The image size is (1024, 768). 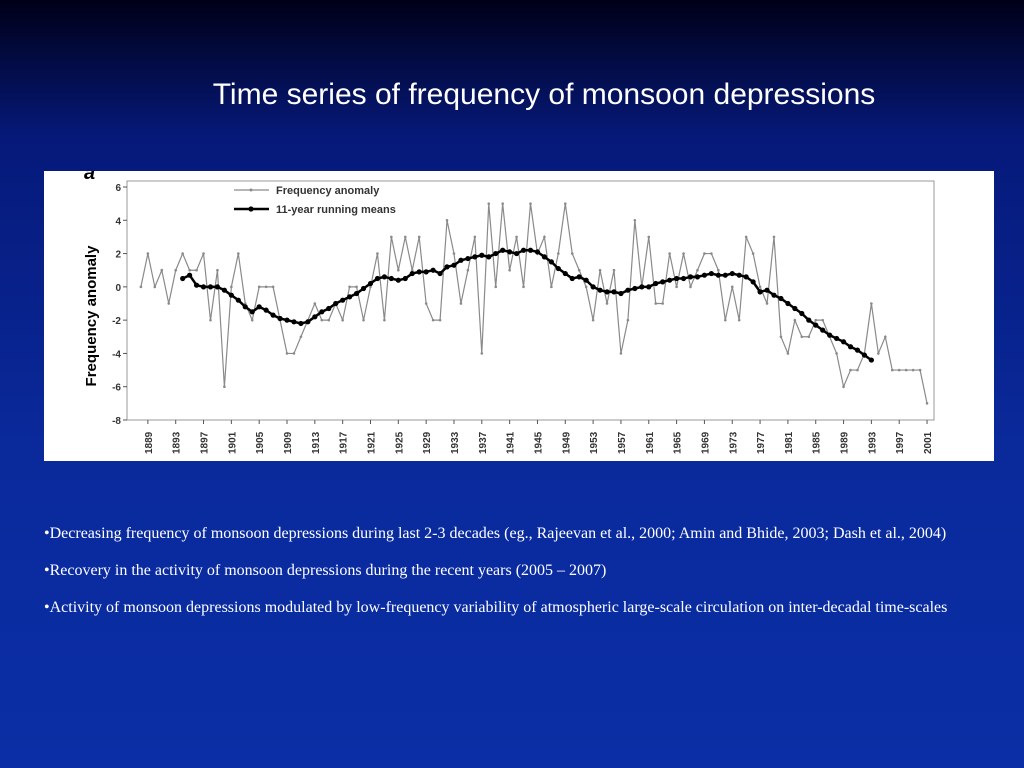 I want to click on x-tick-label: 2001, so click(x=928, y=442).